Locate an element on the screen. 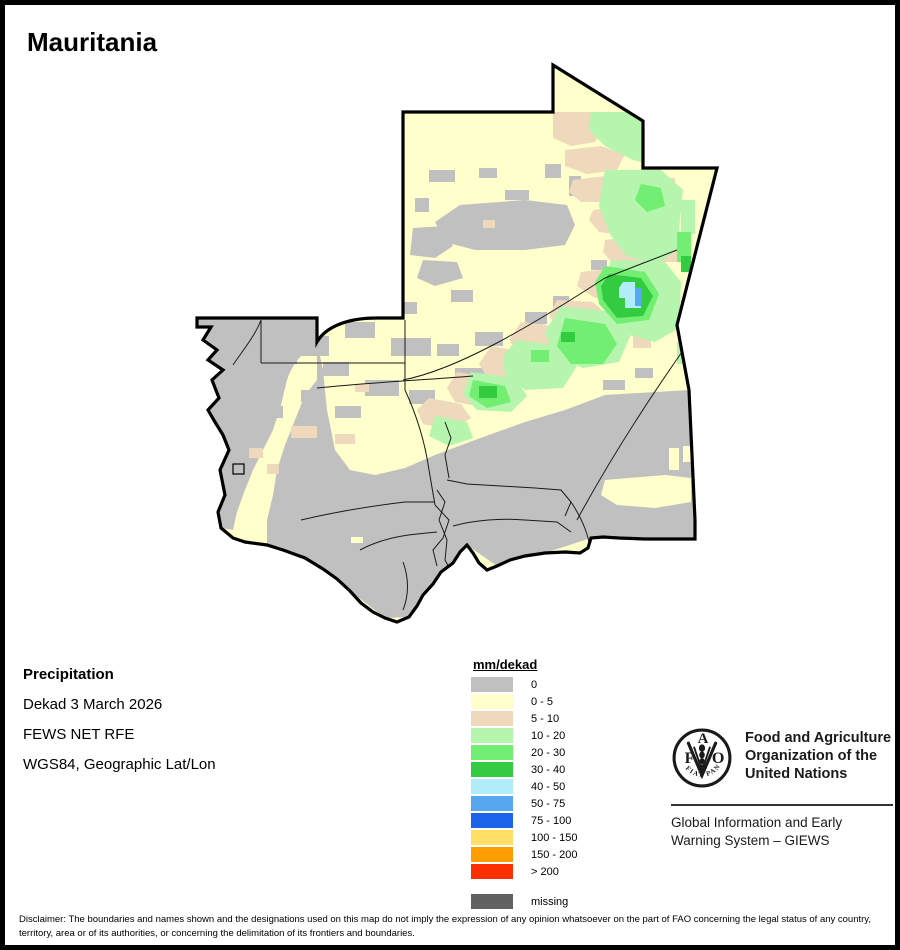 This screenshot has height=950, width=900. legend-label: 100 - 150 is located at coordinates (554, 837).